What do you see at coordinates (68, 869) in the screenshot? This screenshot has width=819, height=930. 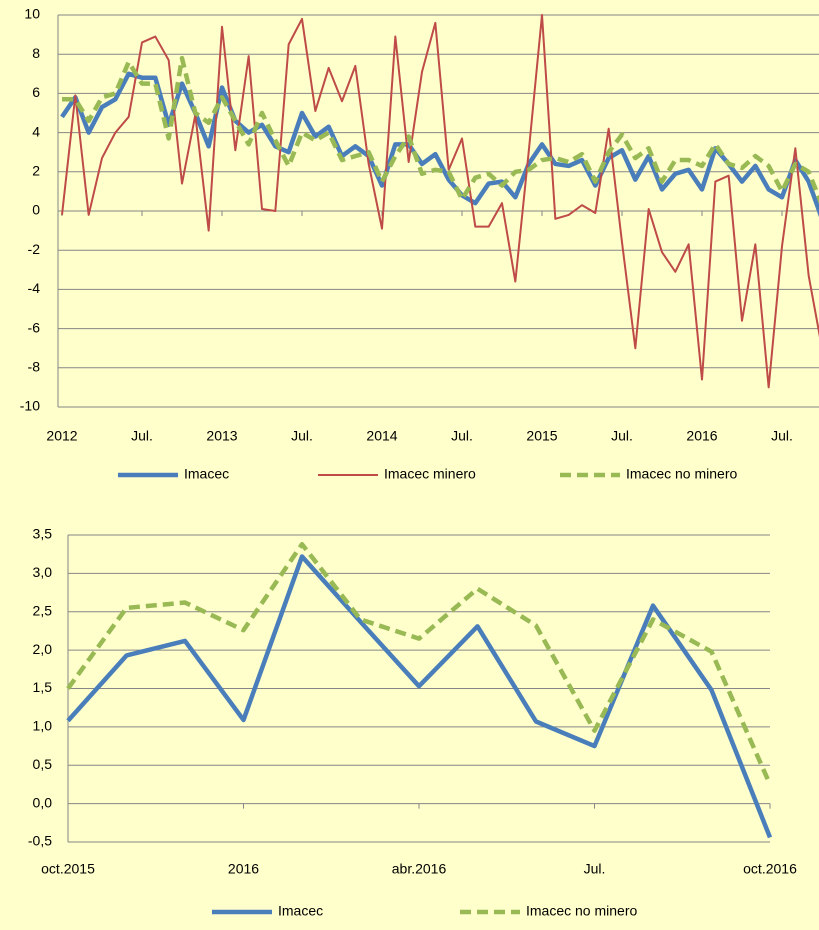 I see `x-tick-label: oct.2015` at bounding box center [68, 869].